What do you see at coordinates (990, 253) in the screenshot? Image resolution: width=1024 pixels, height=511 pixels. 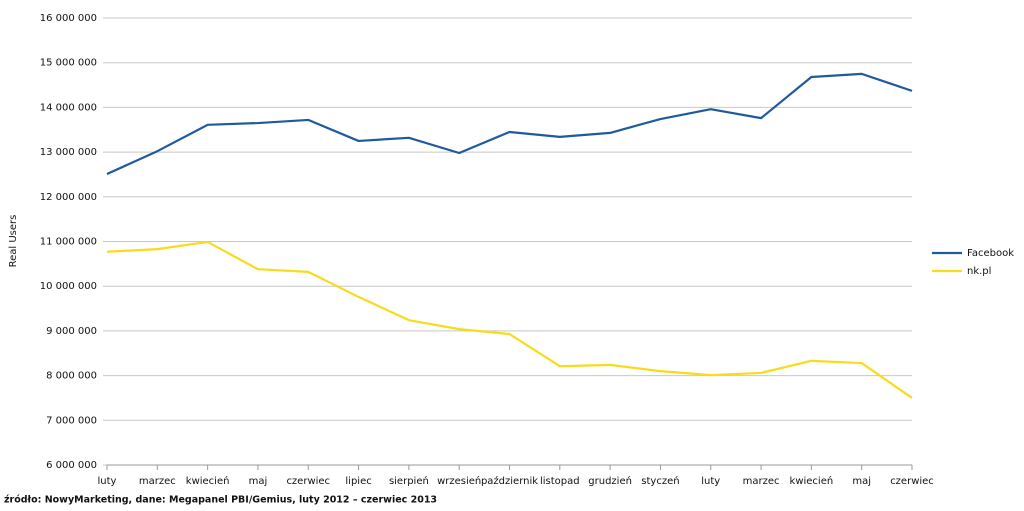 I see `legend-label: Facebook` at bounding box center [990, 253].